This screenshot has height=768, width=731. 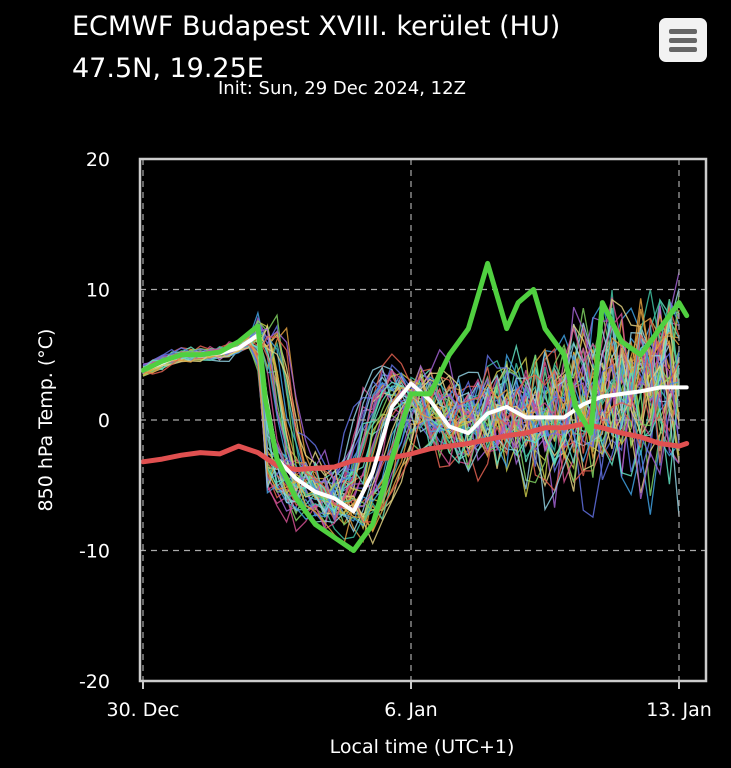 I want to click on x-tick-label: 30. Dec, so click(x=142, y=710).